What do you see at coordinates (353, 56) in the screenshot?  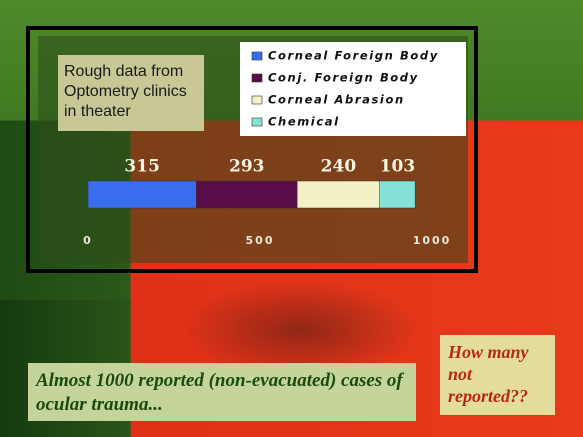 I see `legend-label: Corneal Foreign Body` at bounding box center [353, 56].